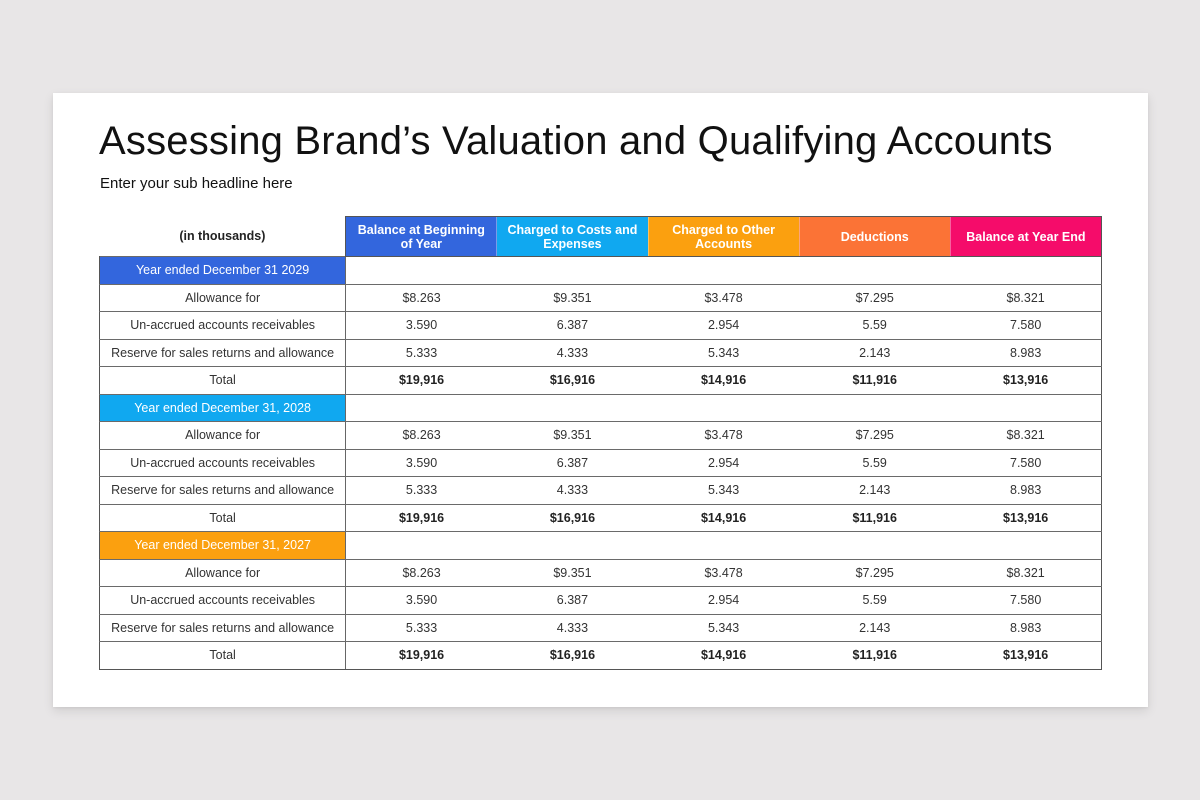 The height and width of the screenshot is (800, 1200). I want to click on slide-subtitle: Enter your sub headline here, so click(196, 183).